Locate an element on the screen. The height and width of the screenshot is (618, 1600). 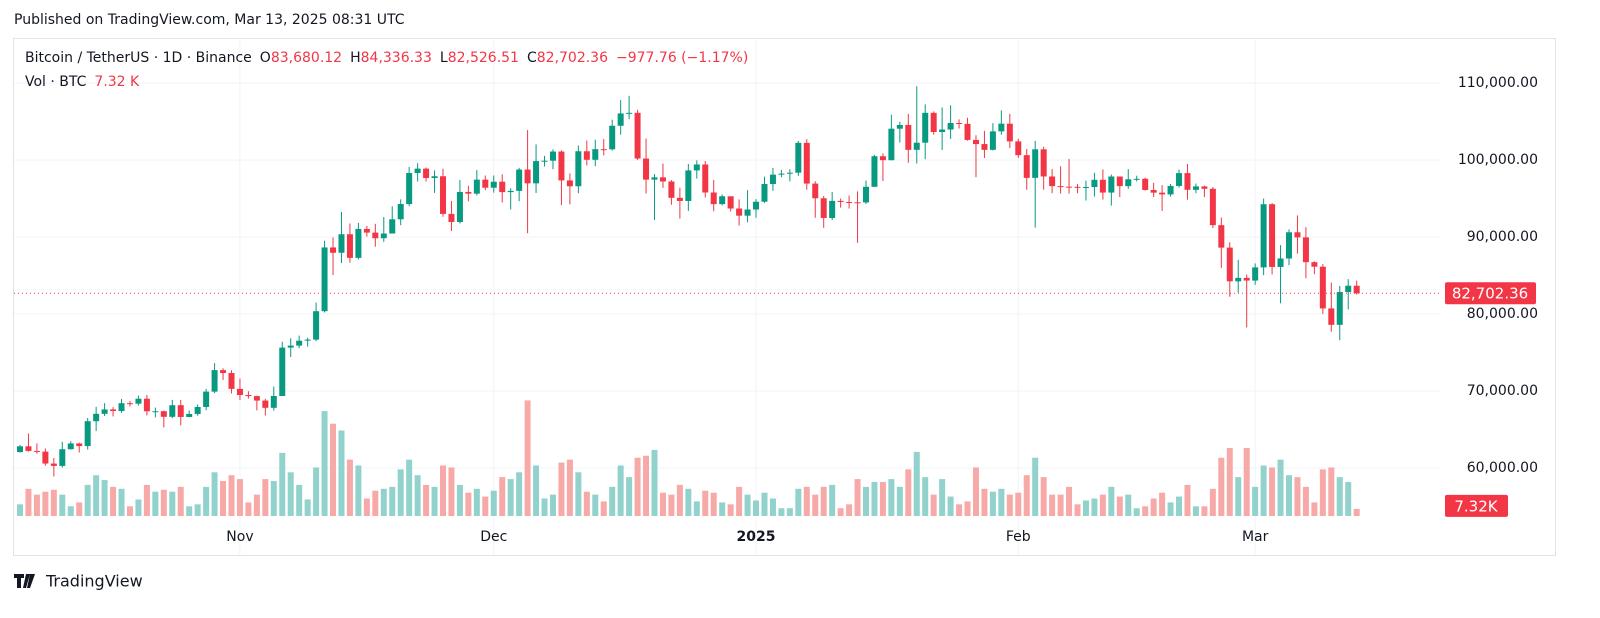
x-tick-label: Feb is located at coordinates (1018, 537).